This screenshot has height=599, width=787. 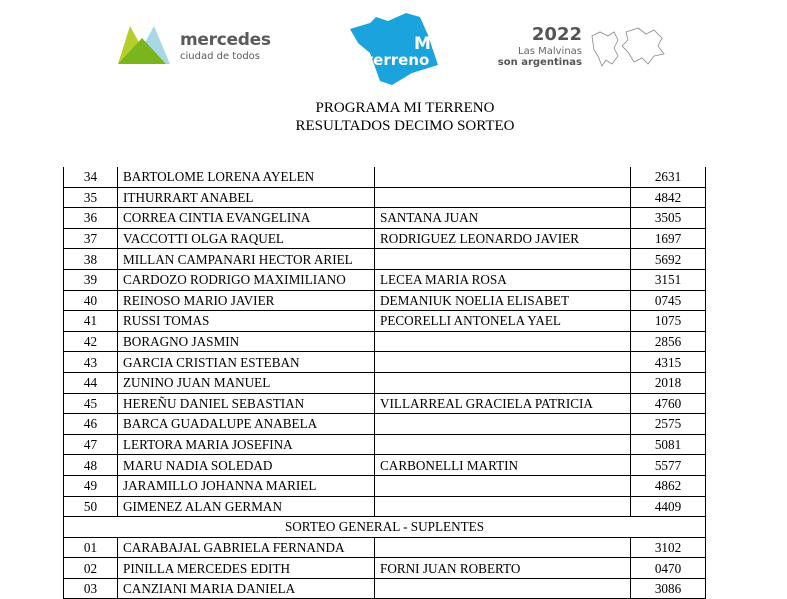 I want to click on row-number: 41, so click(x=90, y=321).